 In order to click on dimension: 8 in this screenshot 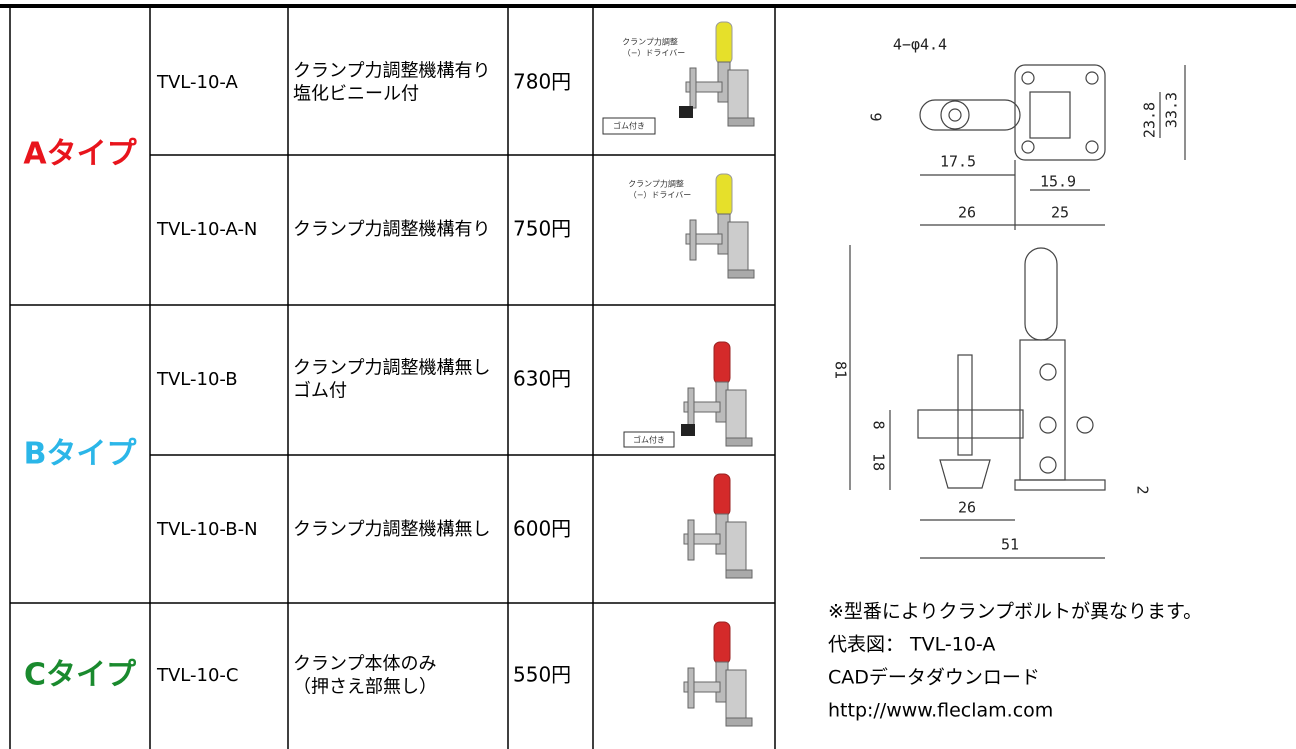, I will do `click(879, 424)`.